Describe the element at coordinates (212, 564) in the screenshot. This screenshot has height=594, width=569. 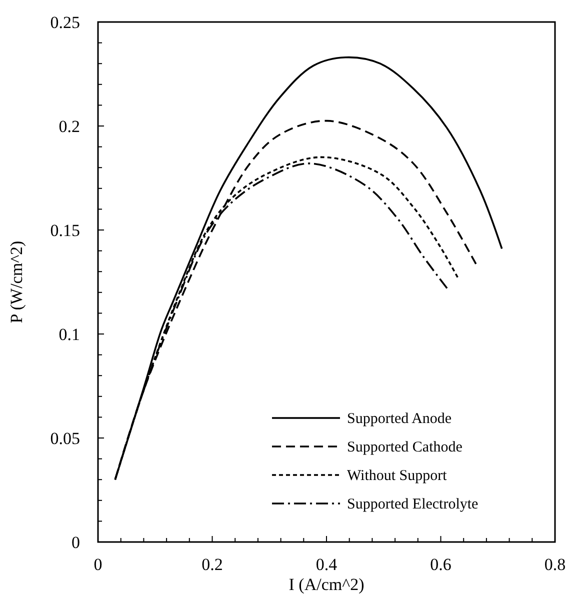
I see `x-tick-label: 0.2` at that location.